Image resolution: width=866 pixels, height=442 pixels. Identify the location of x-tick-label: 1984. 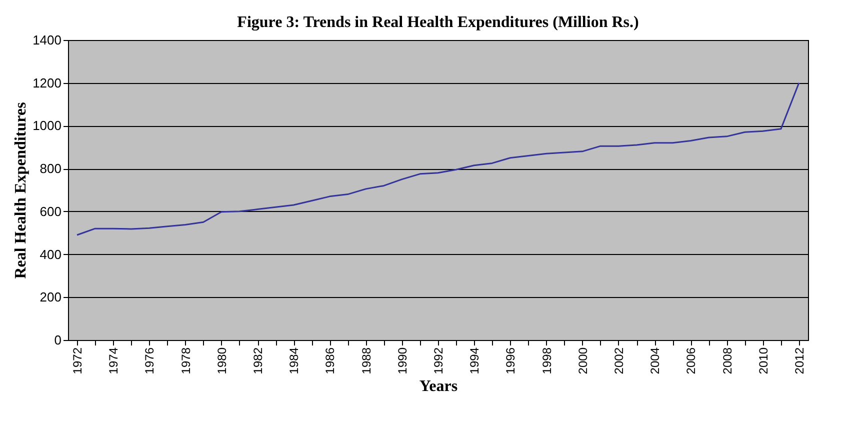
(294, 360).